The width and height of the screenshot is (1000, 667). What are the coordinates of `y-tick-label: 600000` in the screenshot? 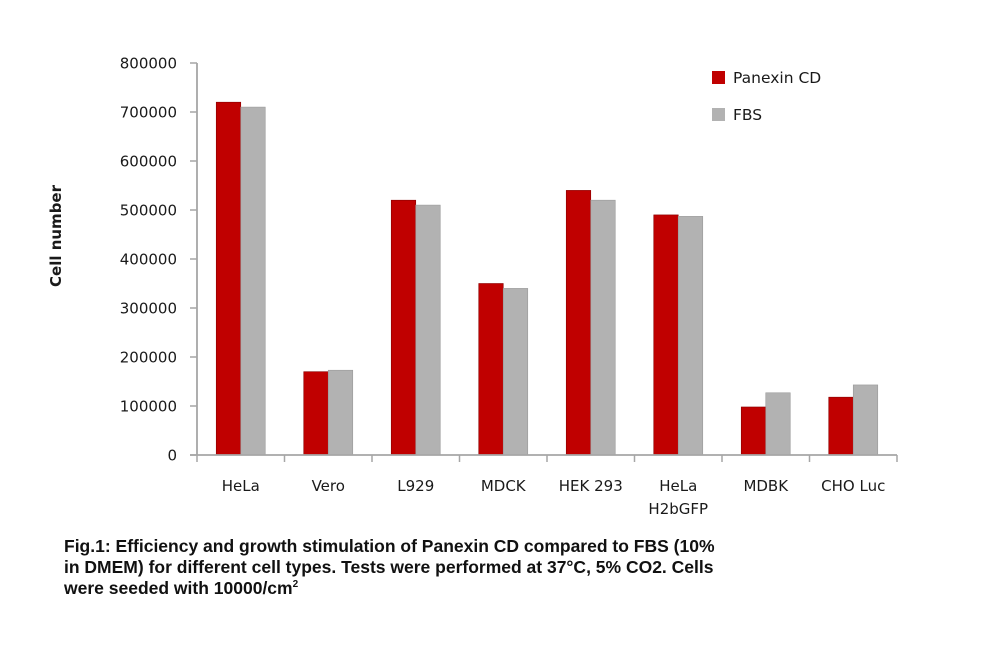 It's located at (148, 162).